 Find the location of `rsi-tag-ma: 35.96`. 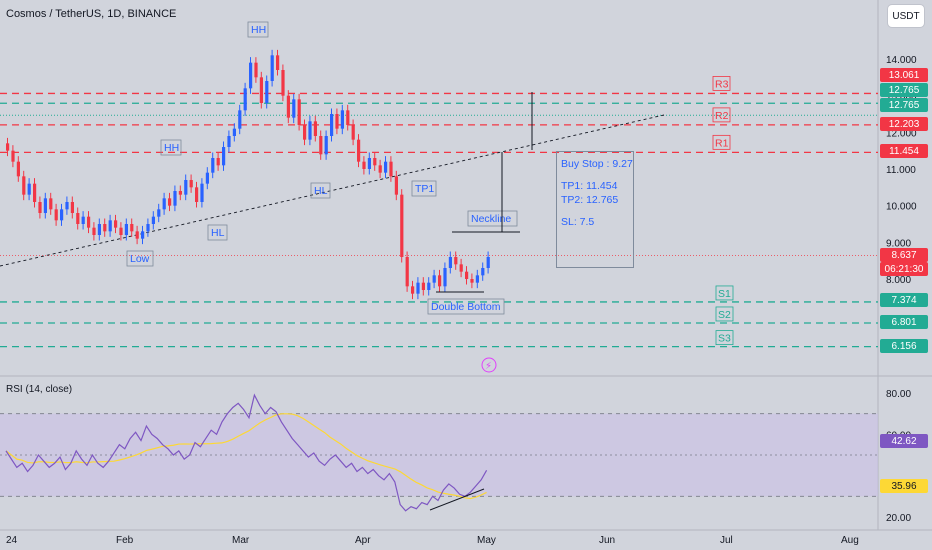

rsi-tag-ma: 35.96 is located at coordinates (904, 486).